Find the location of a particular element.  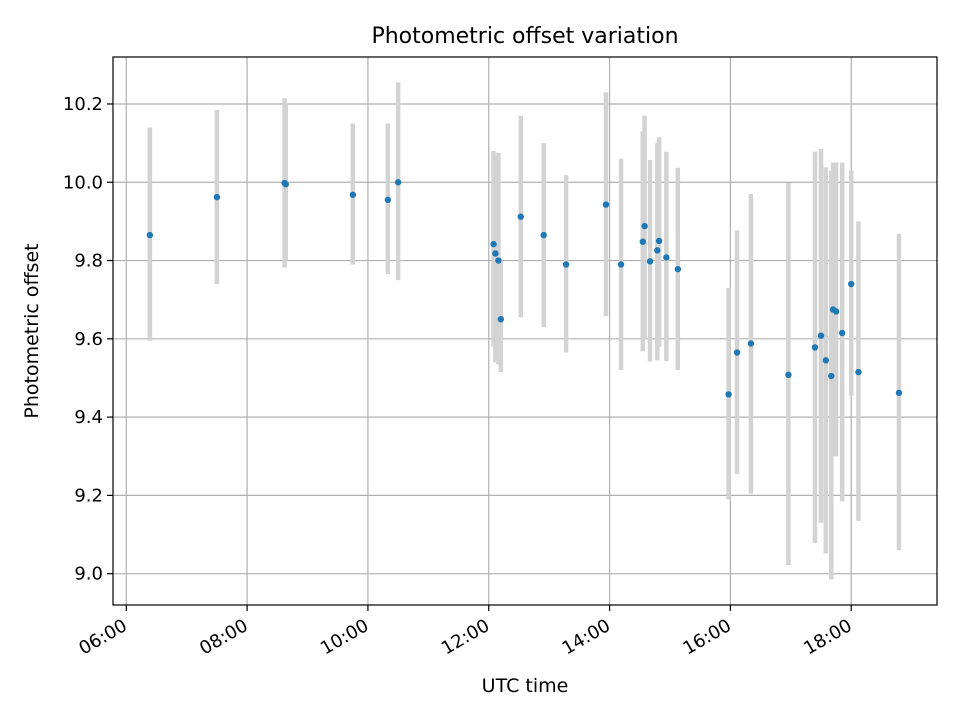

y-tick-label: 9.6 is located at coordinates (88, 339).